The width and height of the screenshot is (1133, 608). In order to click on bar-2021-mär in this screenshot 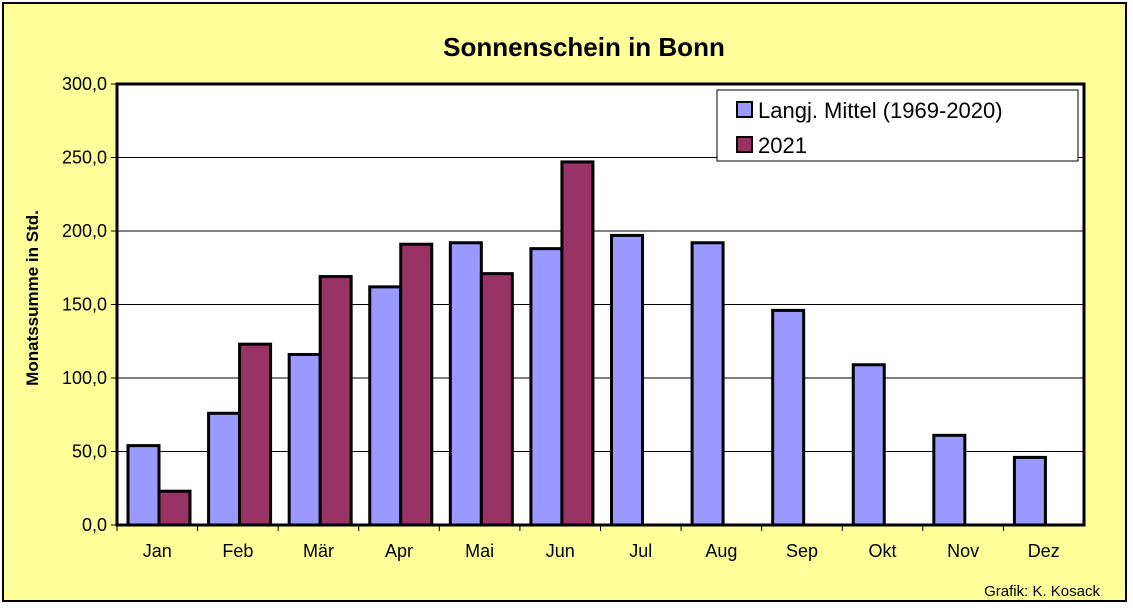, I will do `click(335, 401)`.